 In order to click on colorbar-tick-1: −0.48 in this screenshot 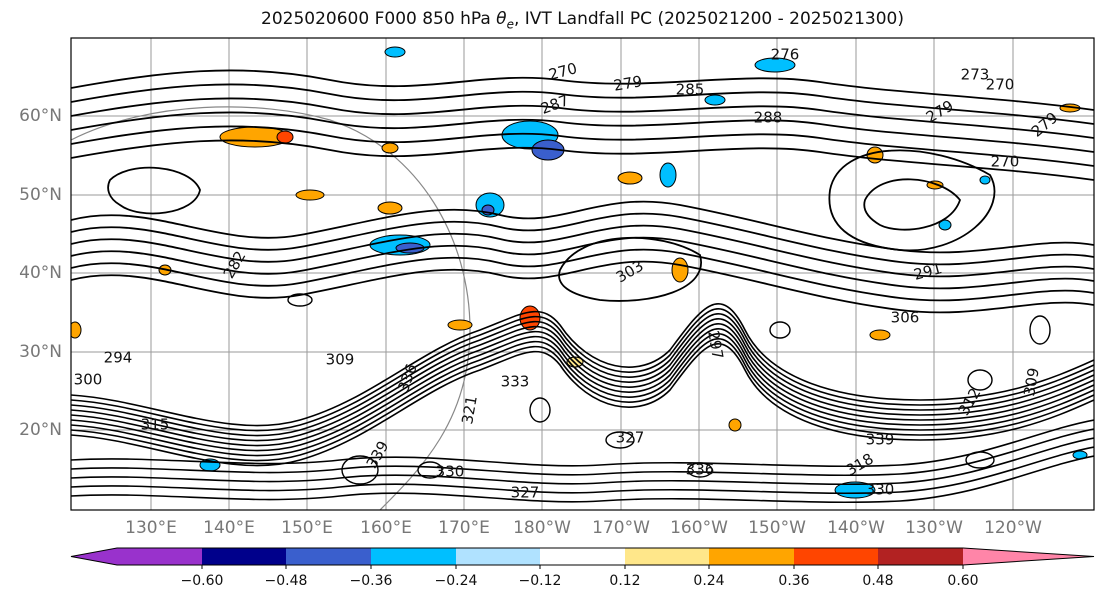, I will do `click(286, 581)`.